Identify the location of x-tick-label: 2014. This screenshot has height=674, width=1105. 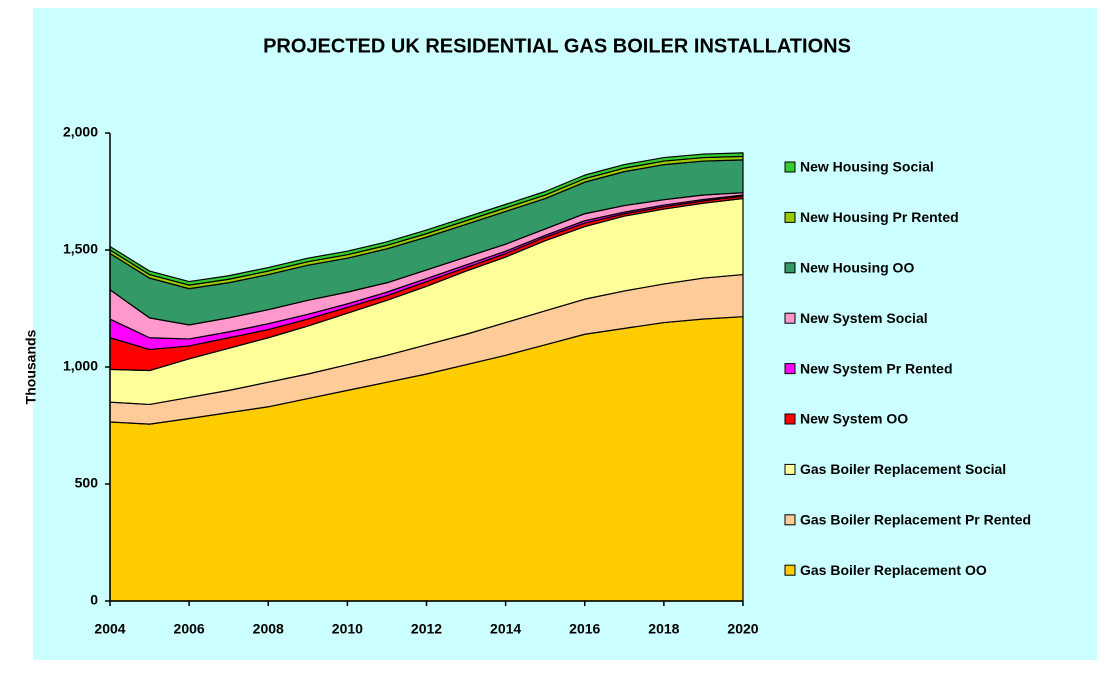
(505, 629).